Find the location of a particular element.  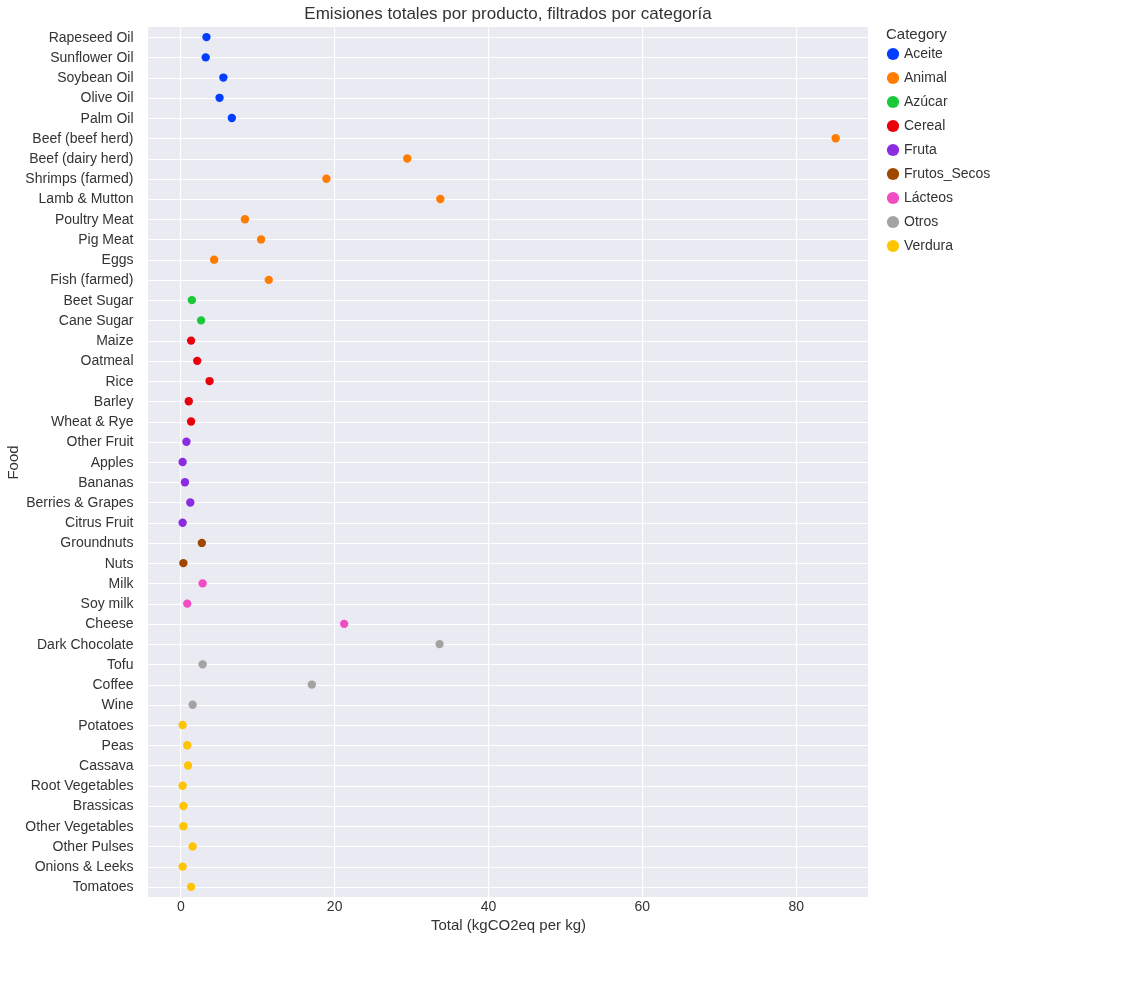

y-tick-label: Wine is located at coordinates (117, 704).